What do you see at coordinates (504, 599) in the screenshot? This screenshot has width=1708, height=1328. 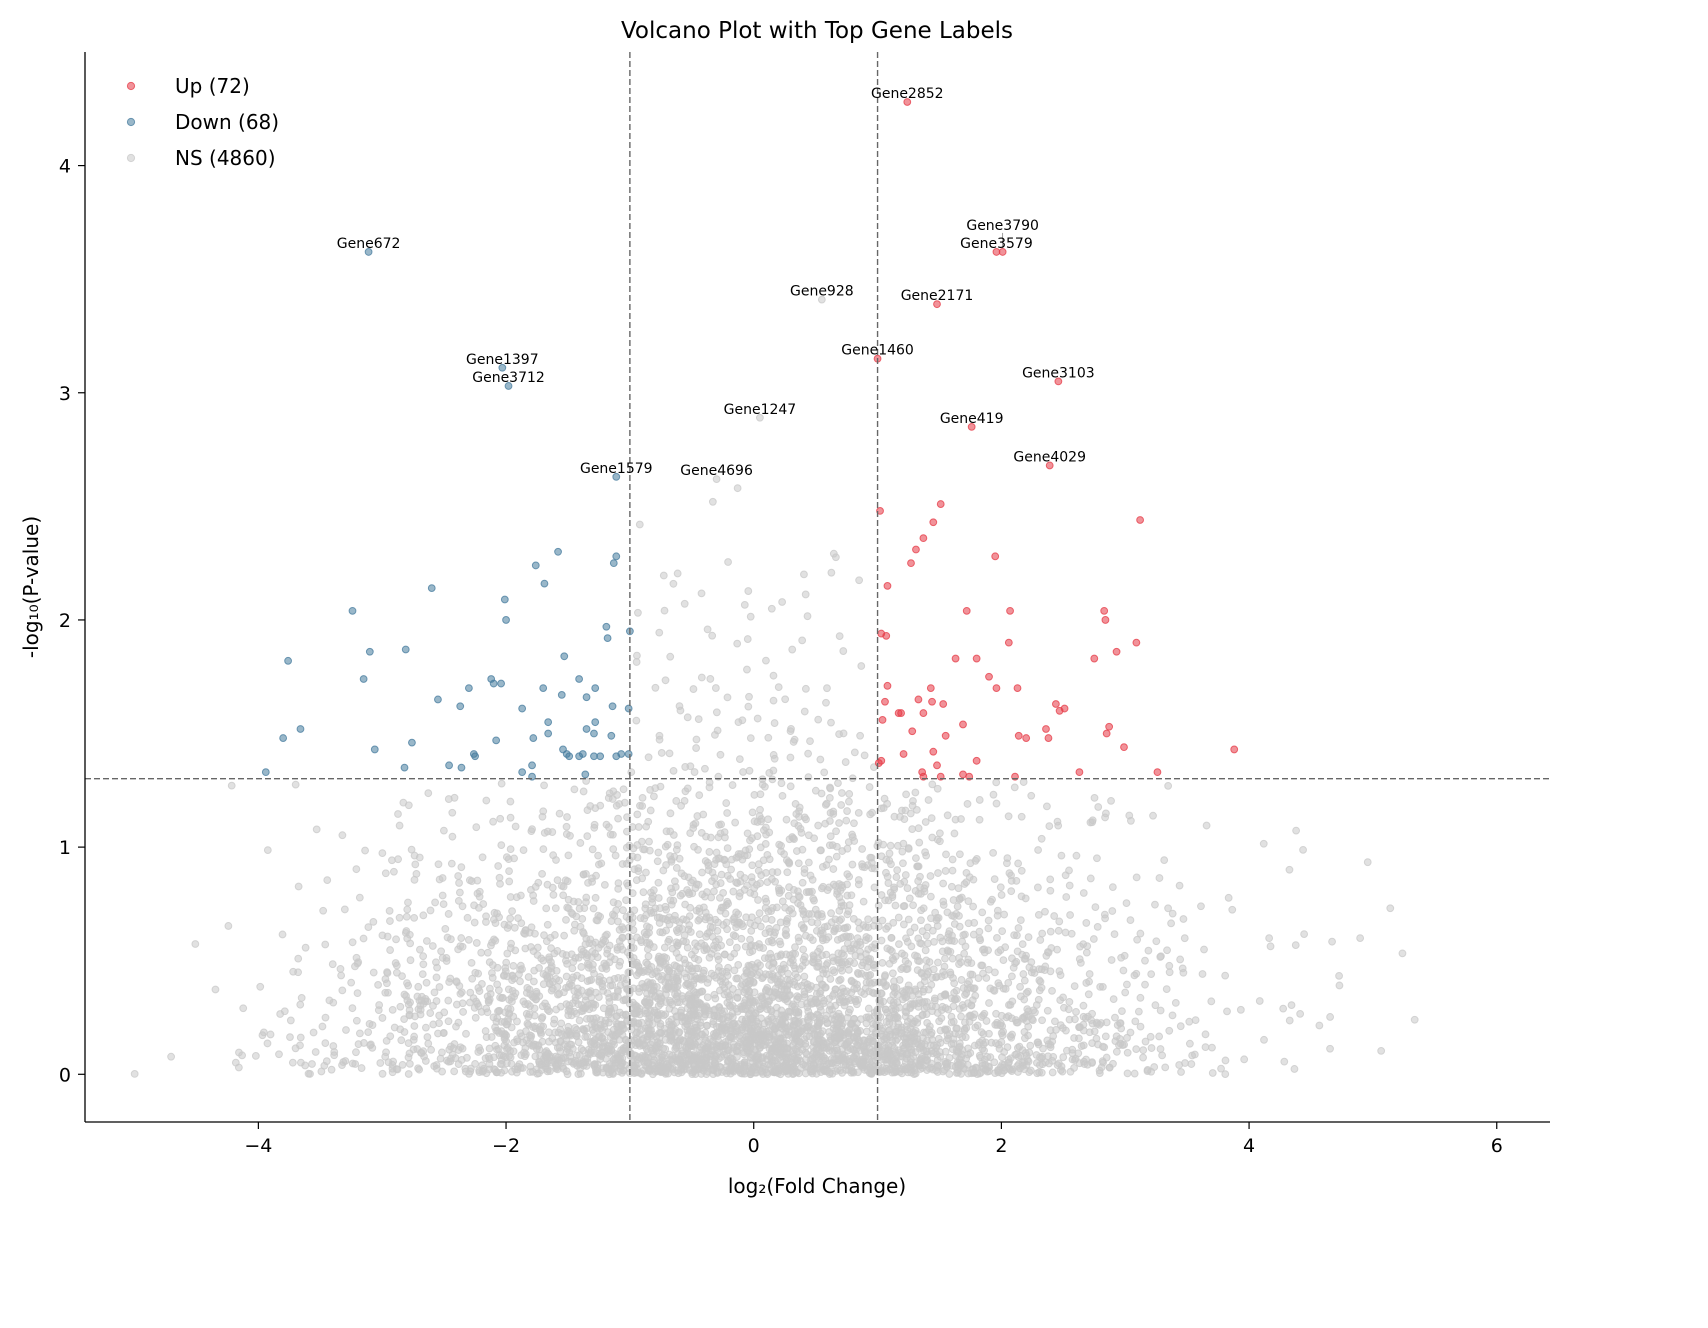 I see `down-point` at bounding box center [504, 599].